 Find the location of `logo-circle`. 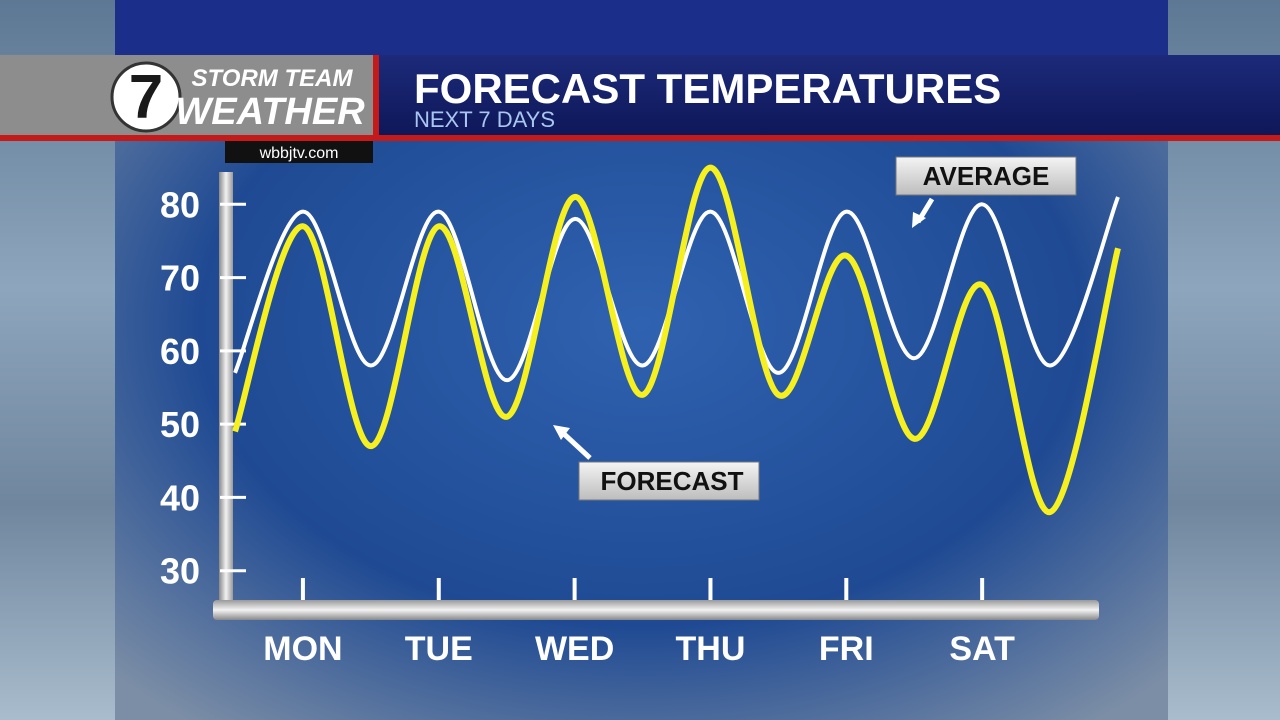

logo-circle is located at coordinates (146, 97).